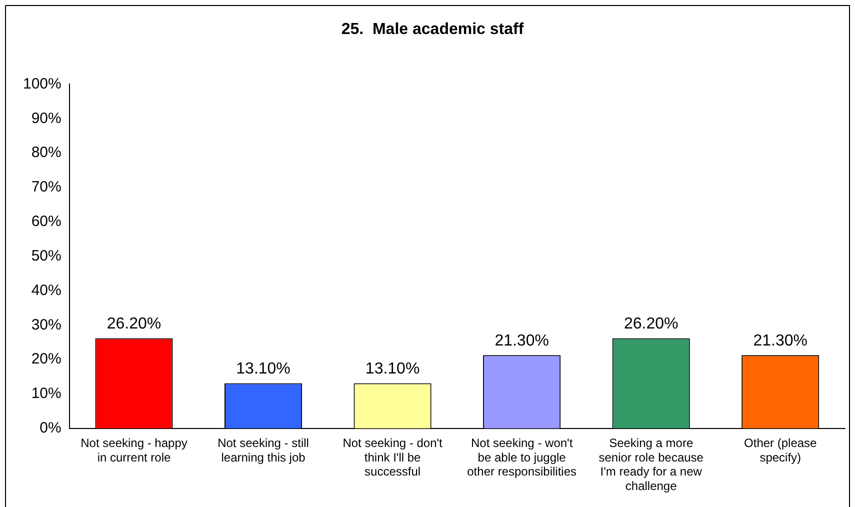 This screenshot has width=855, height=507. Describe the element at coordinates (46, 325) in the screenshot. I see `y-tick-label: 30%` at that location.